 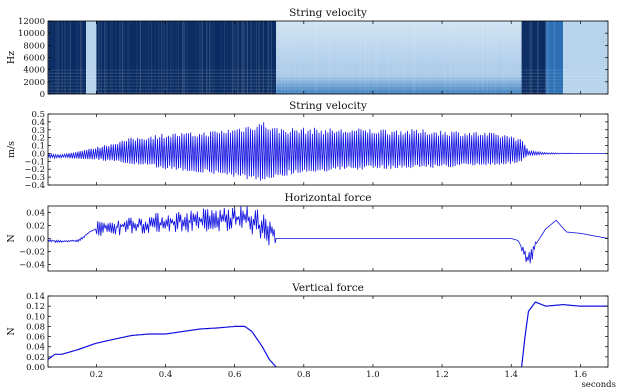 What do you see at coordinates (598, 383) in the screenshot?
I see `x-axis-label: seconds` at bounding box center [598, 383].